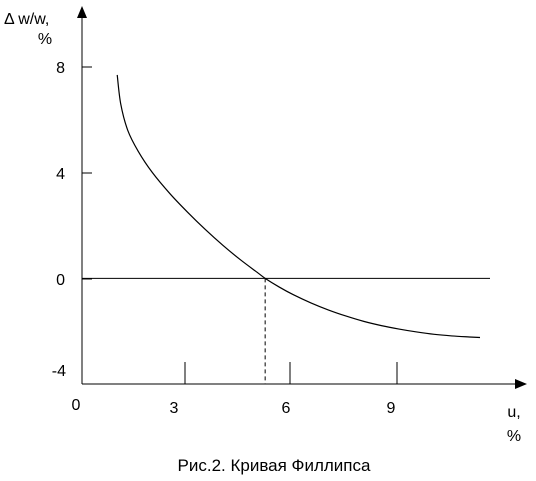  What do you see at coordinates (45, 39) in the screenshot?
I see `y-axis-label-line2: %` at bounding box center [45, 39].